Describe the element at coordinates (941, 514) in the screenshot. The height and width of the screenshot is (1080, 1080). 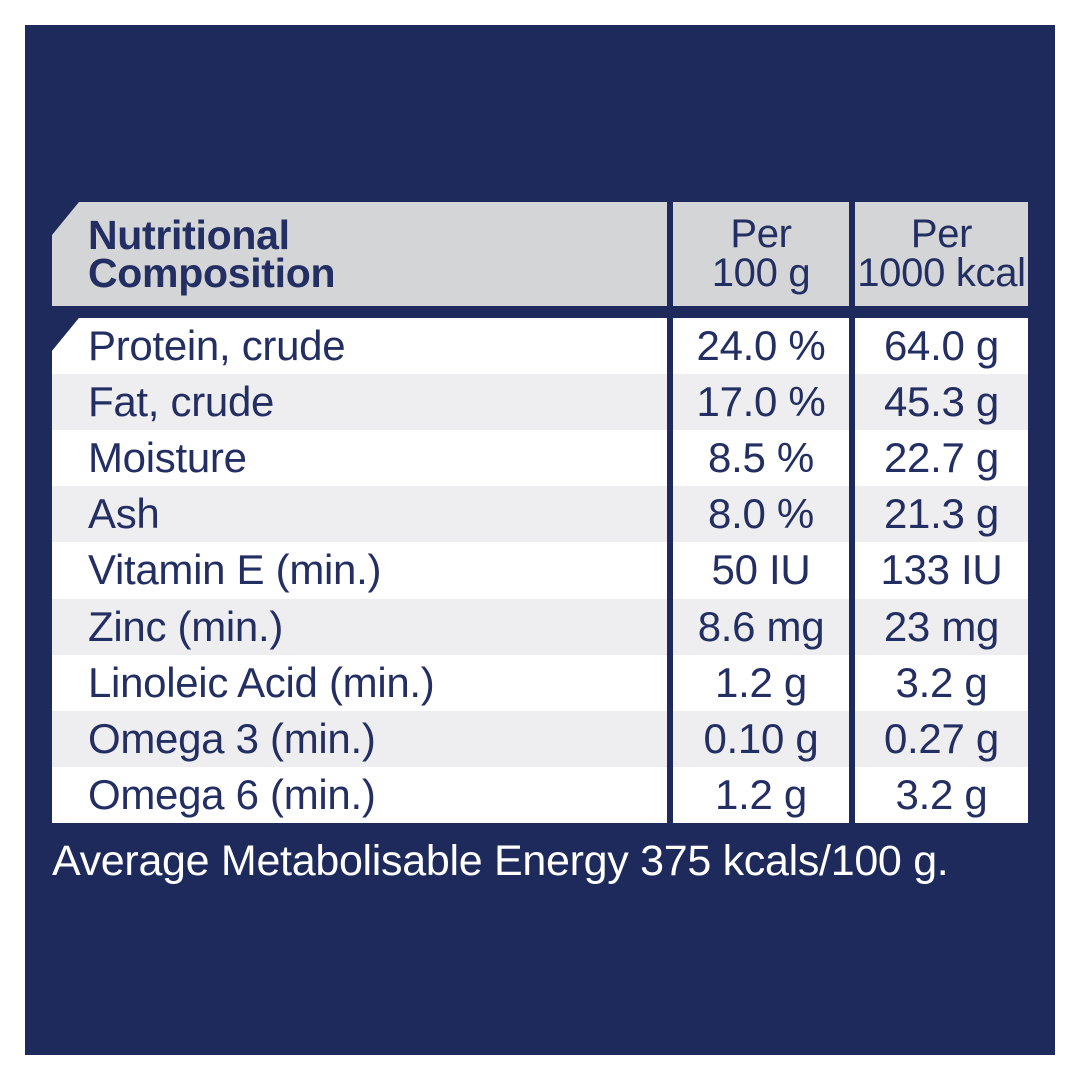
I see `row-value-per-1000kcal: 21.3 g` at that location.